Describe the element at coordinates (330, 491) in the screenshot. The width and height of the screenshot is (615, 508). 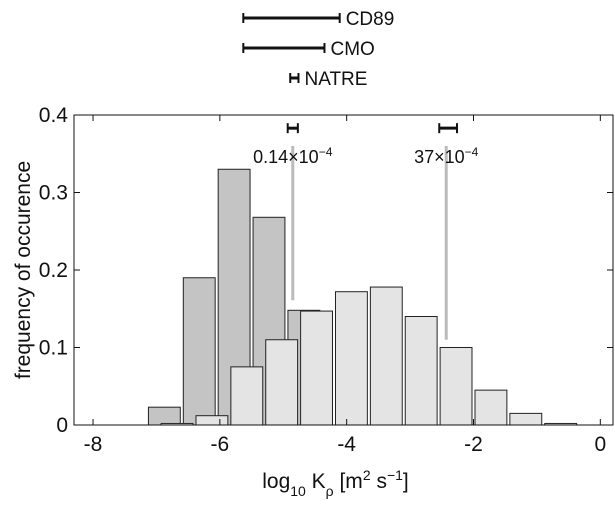
I see `x-axis-label-part: ρ` at that location.